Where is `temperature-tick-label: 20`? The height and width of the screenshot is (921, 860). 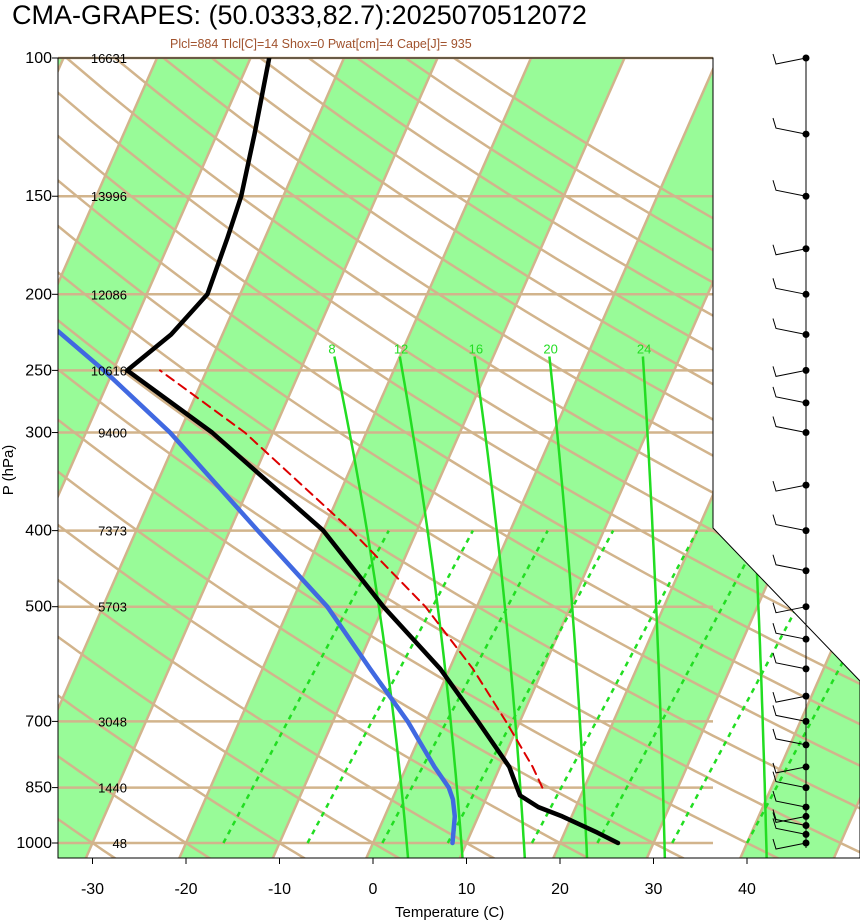 temperature-tick-label: 20 is located at coordinates (560, 889).